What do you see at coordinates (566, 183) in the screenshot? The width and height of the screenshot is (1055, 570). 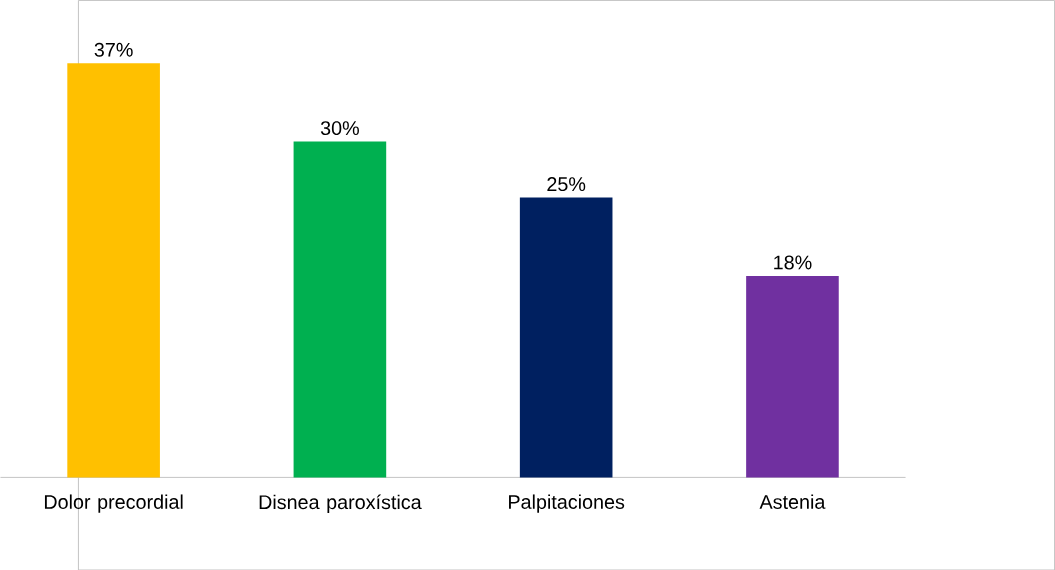 I see `data-label: 25%` at bounding box center [566, 183].